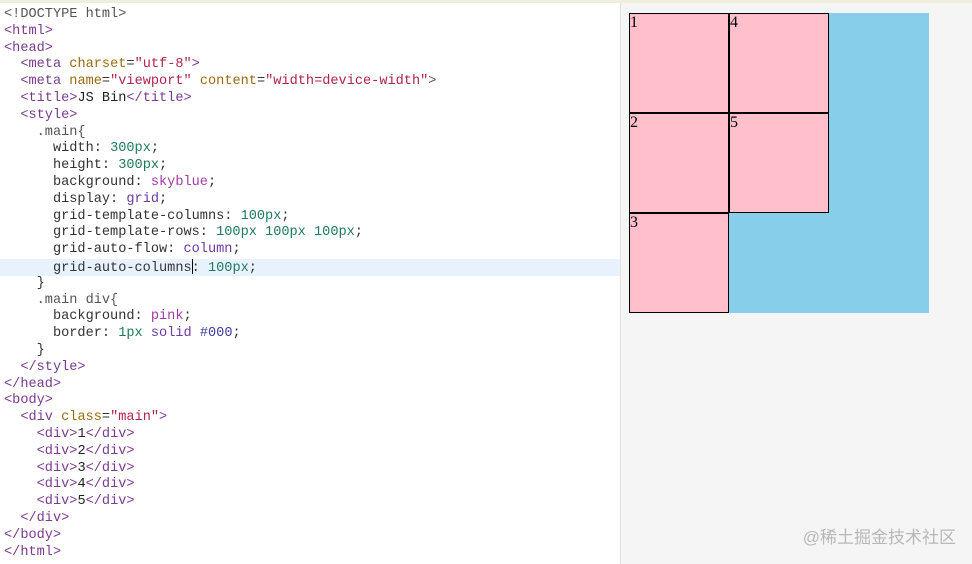 This screenshot has width=972, height=564. Describe the element at coordinates (310, 536) in the screenshot. I see `code-line: </body>` at that location.